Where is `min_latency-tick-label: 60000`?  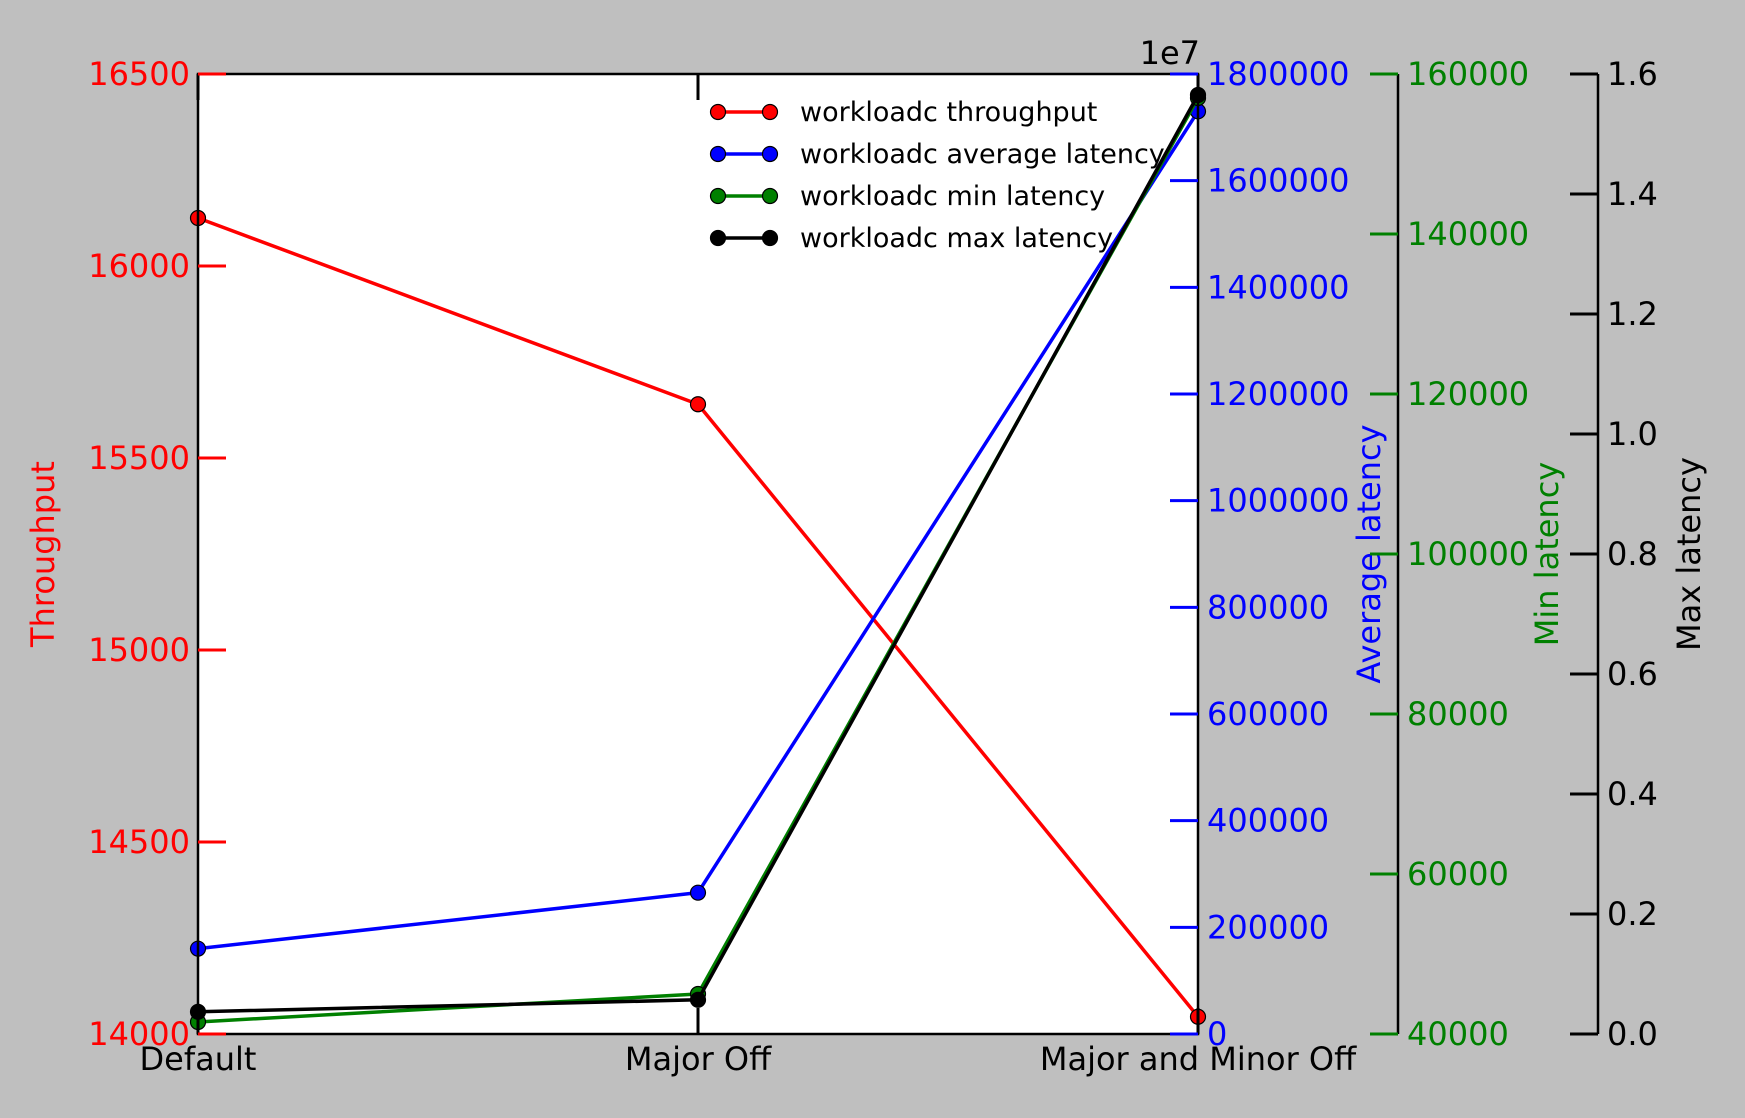 min_latency-tick-label: 60000 is located at coordinates (1458, 874).